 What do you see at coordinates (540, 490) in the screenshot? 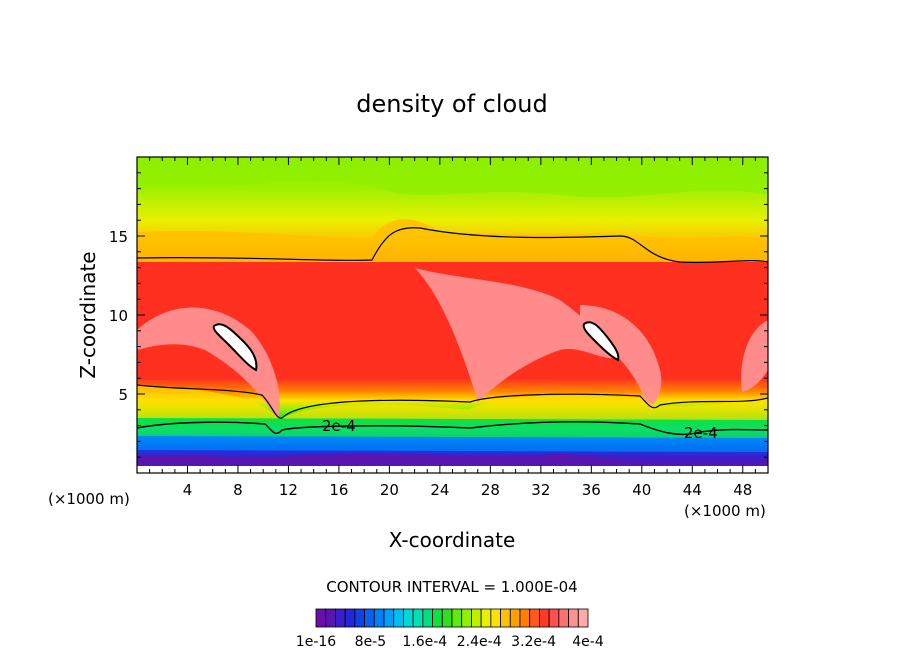
I see `x-tick-label: 32` at bounding box center [540, 490].